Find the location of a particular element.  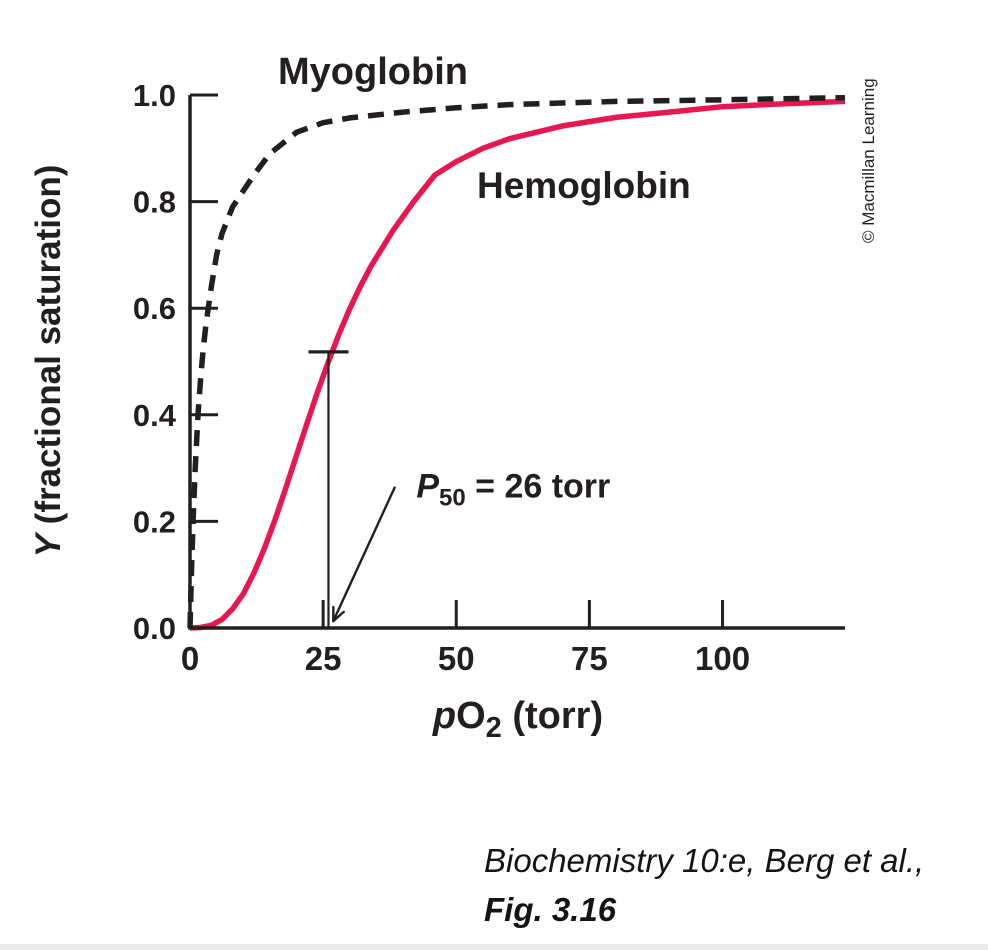

myoglobin-curve-label: Myoglobin is located at coordinates (373, 72).